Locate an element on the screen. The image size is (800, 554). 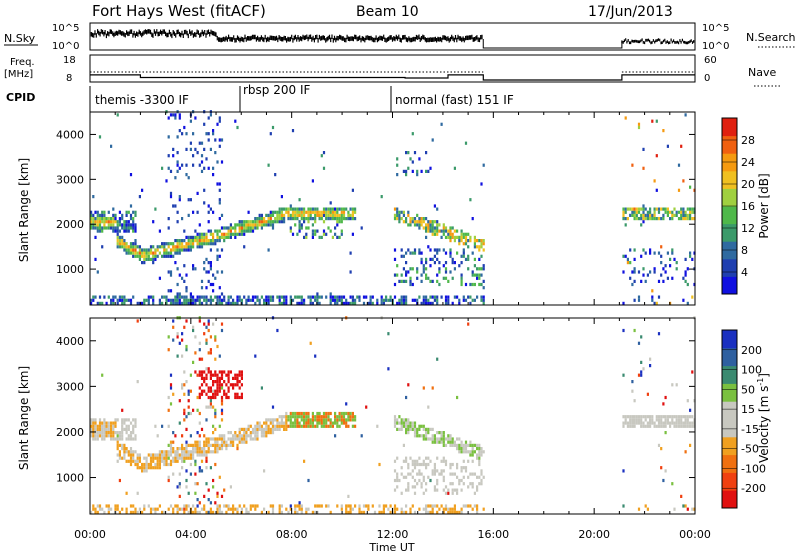
x-tick-label: 12:00 is located at coordinates (393, 534).